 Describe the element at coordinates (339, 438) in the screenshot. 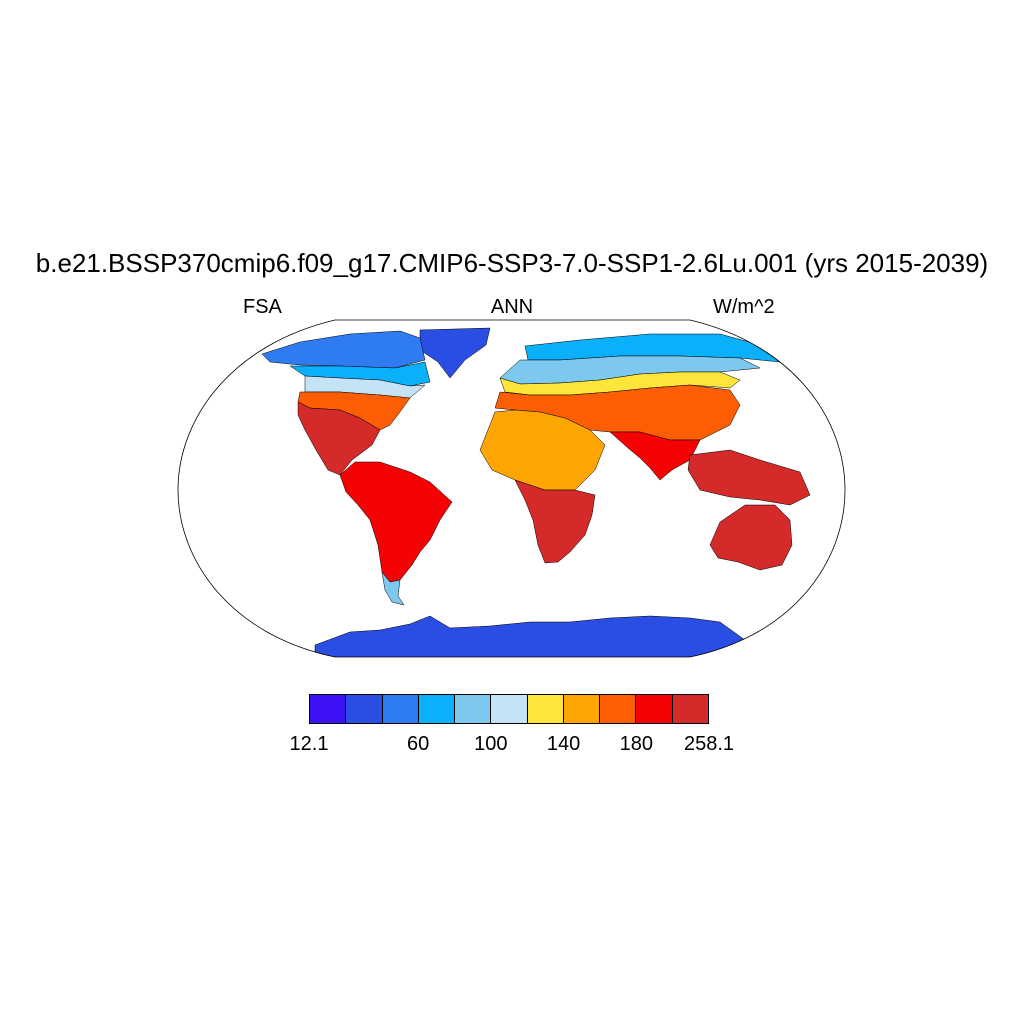

I see `region-mexico-central-america` at that location.